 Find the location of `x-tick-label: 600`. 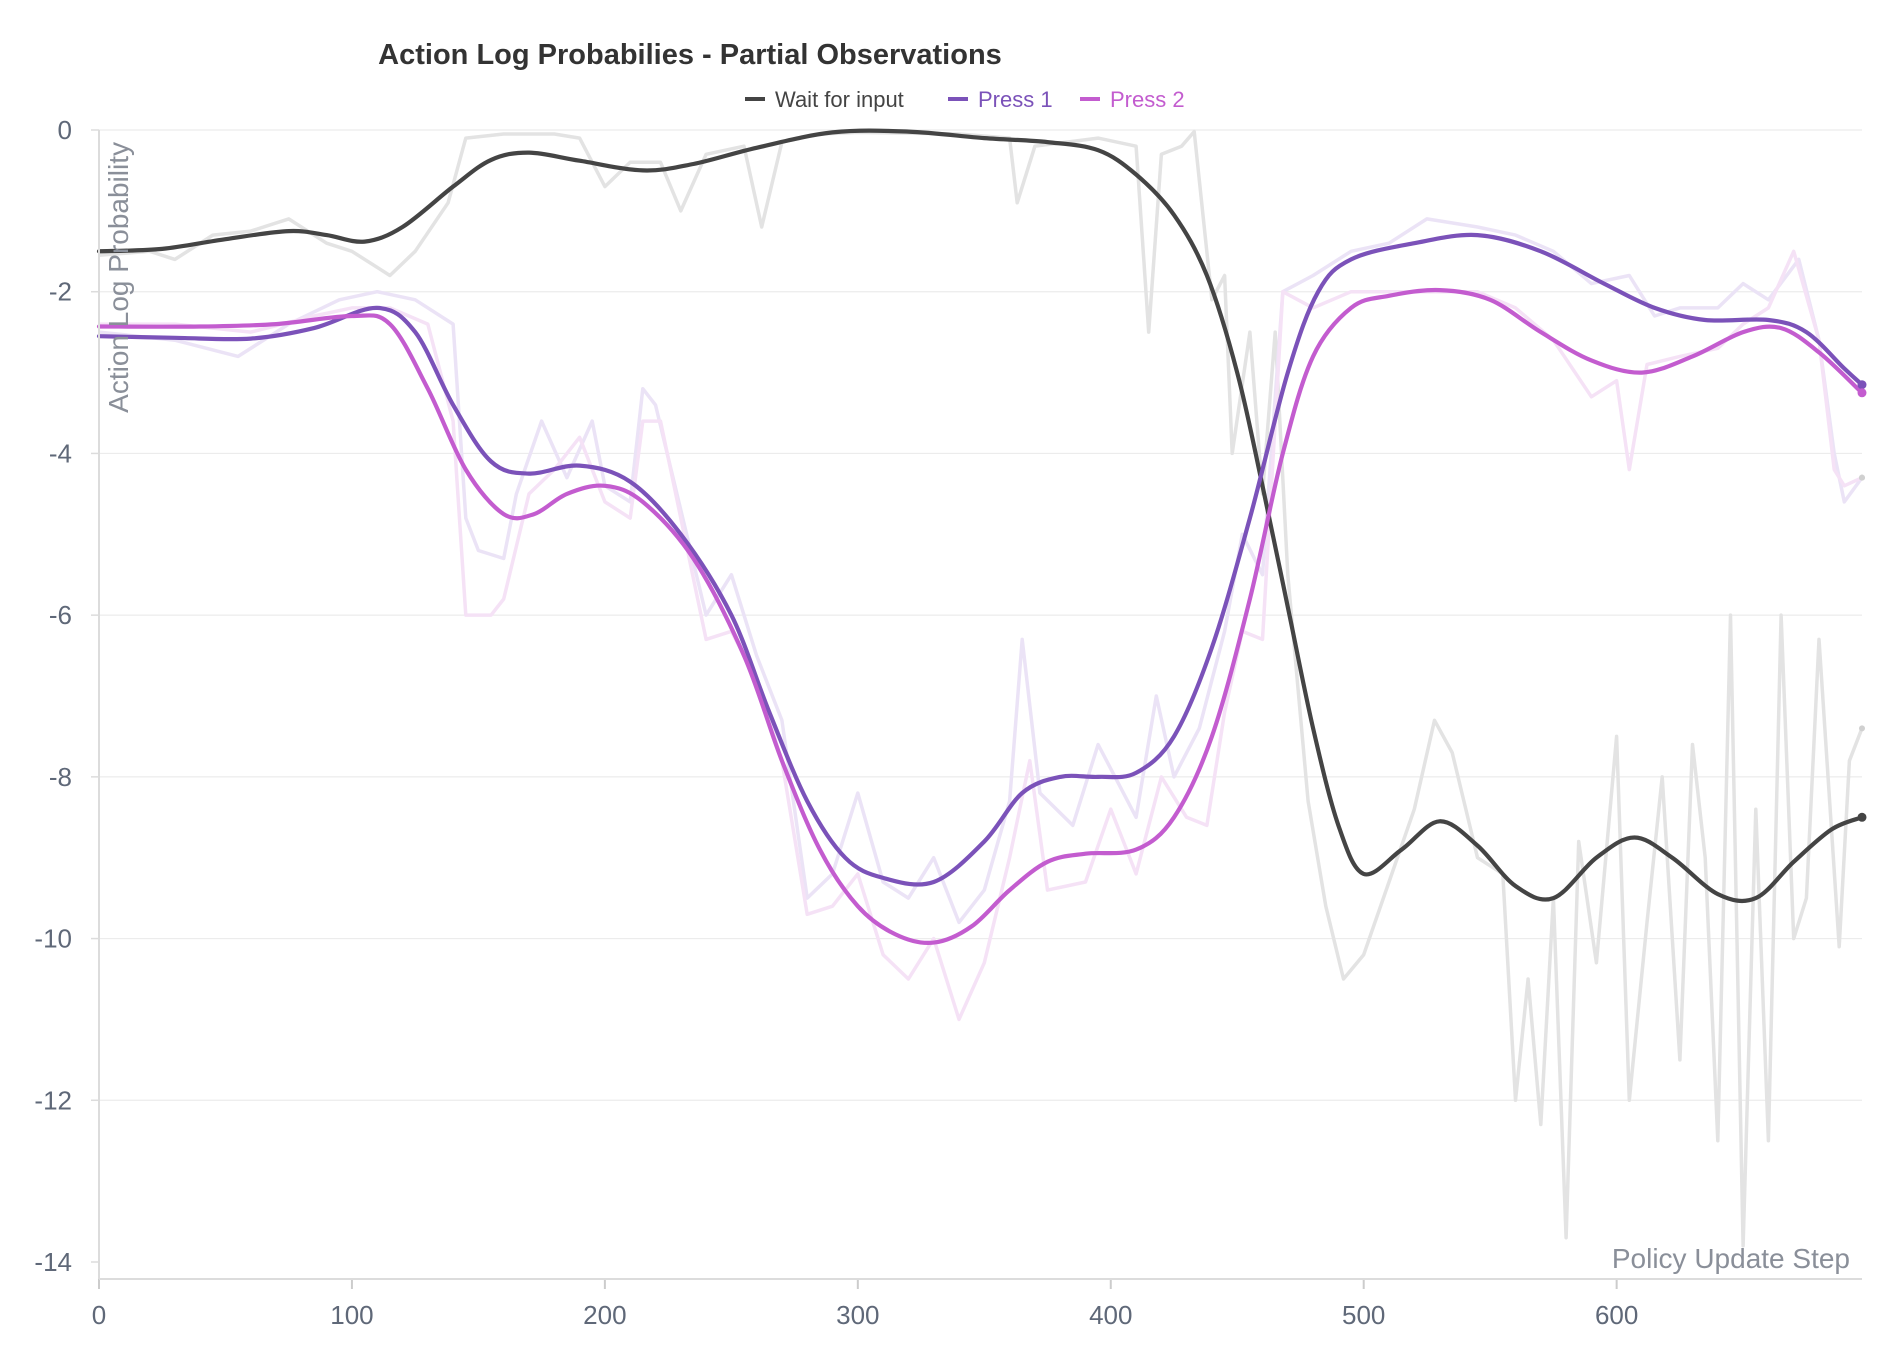

x-tick-label: 600 is located at coordinates (1616, 1315).